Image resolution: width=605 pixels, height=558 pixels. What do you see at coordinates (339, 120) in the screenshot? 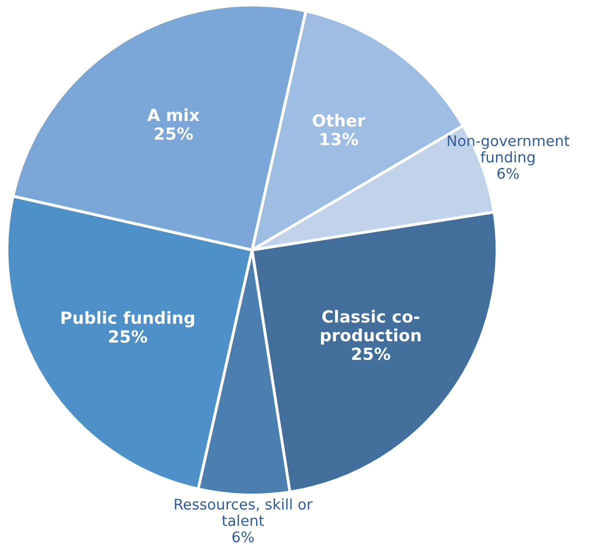
I see `slice-label: Other` at bounding box center [339, 120].